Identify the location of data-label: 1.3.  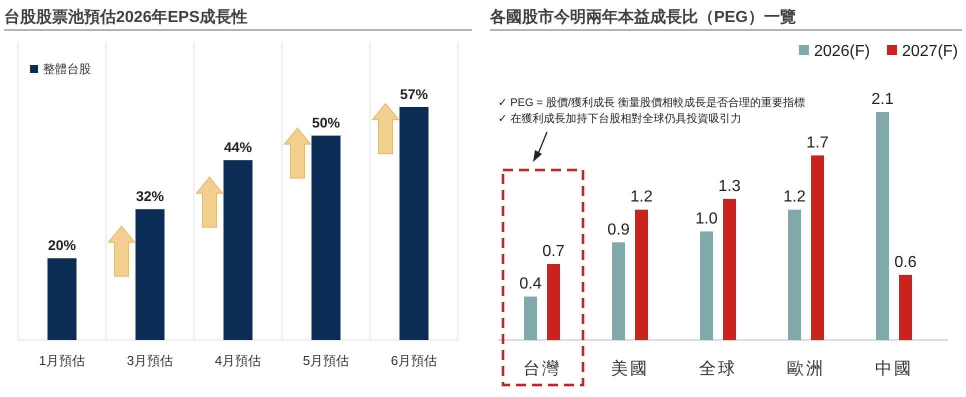
(729, 186).